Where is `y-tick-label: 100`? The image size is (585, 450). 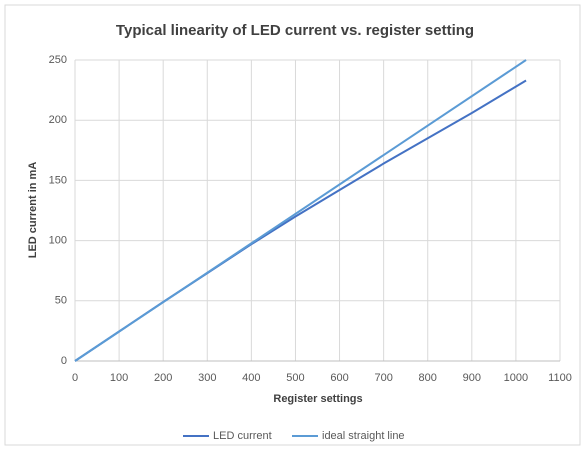 y-tick-label: 100 is located at coordinates (58, 241).